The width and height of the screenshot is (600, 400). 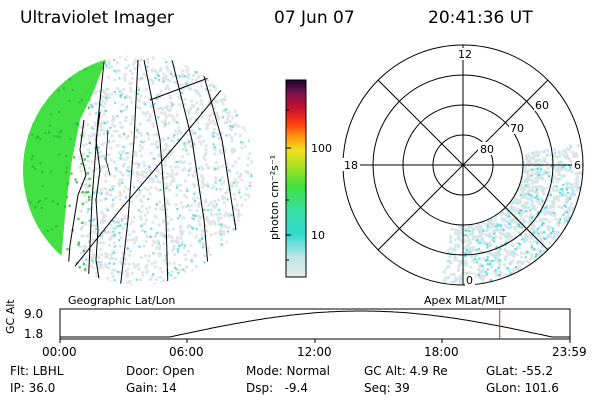 I want to click on altitude-axis-label: GC Alt, so click(x=10, y=316).